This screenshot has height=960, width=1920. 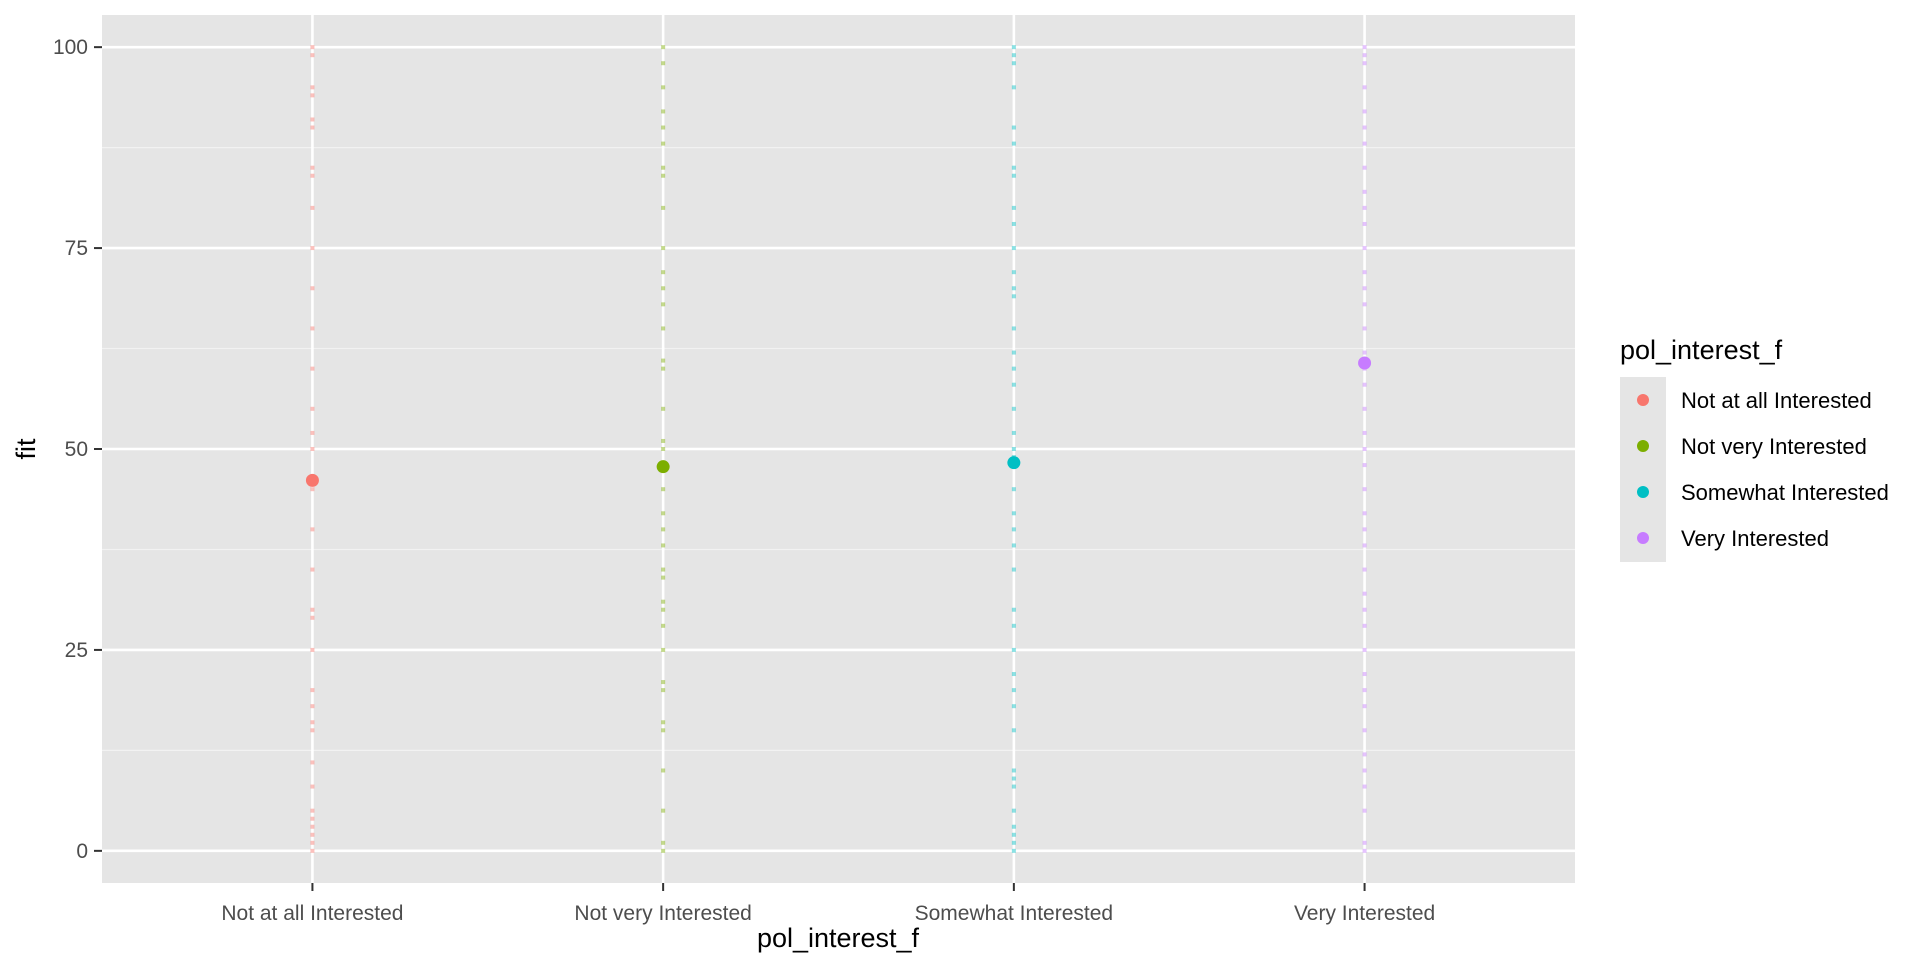 I want to click on y-axis-title: fit, so click(x=26, y=449).